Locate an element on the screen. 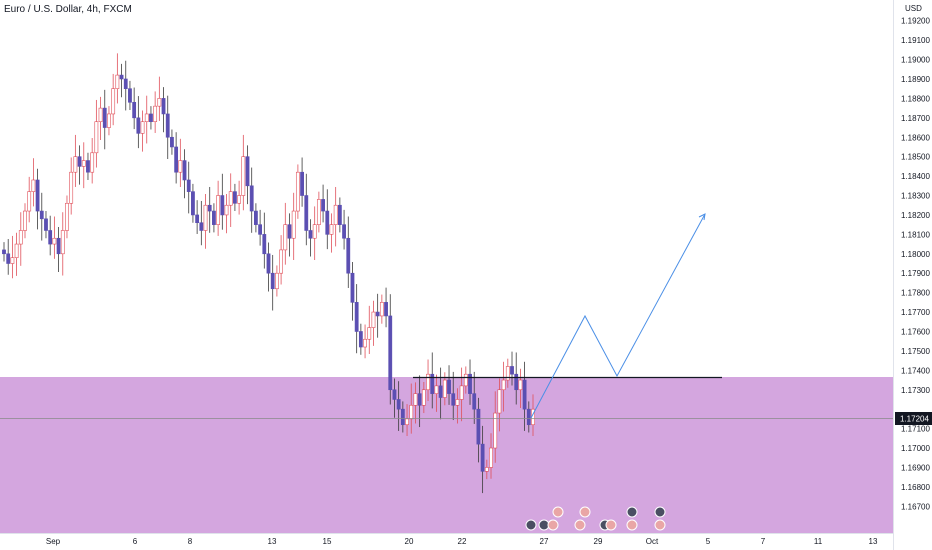 Image resolution: width=932 pixels, height=550 pixels. time-tick-label: Sep is located at coordinates (53, 541).